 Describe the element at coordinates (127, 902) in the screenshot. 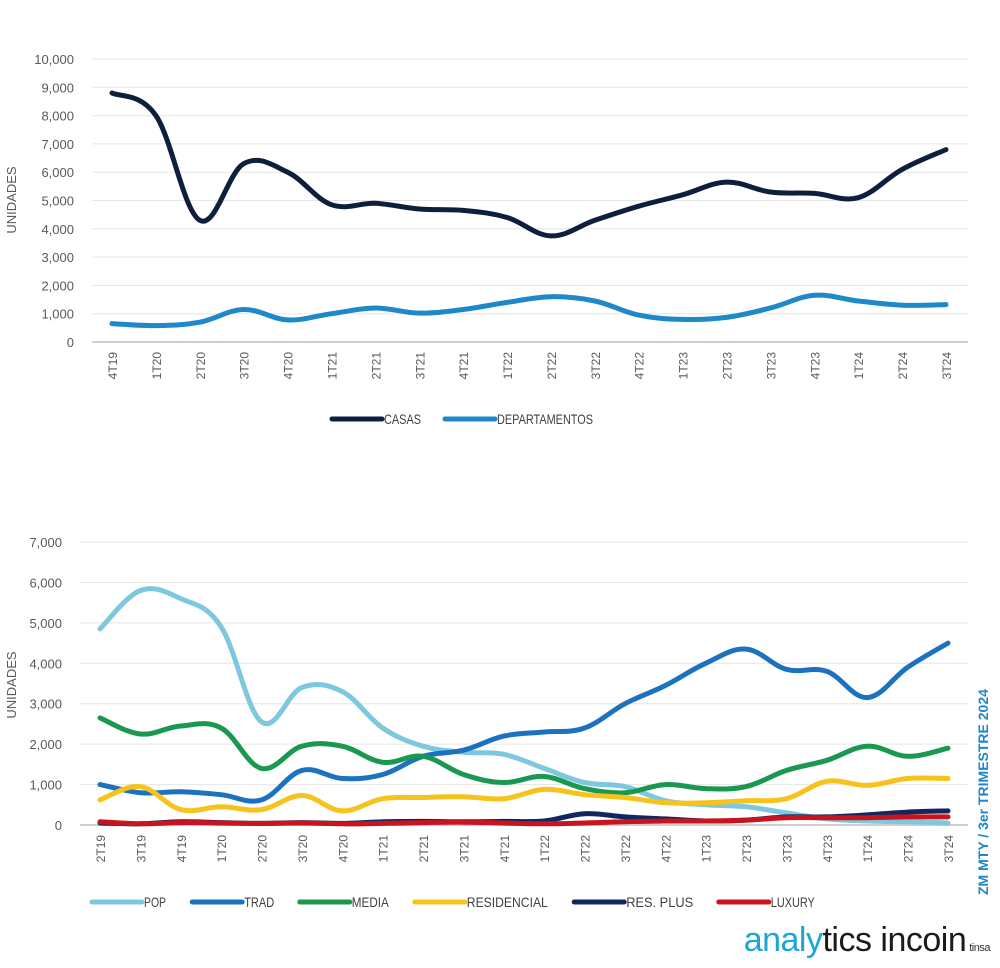

I see `legend-item: POP` at that location.